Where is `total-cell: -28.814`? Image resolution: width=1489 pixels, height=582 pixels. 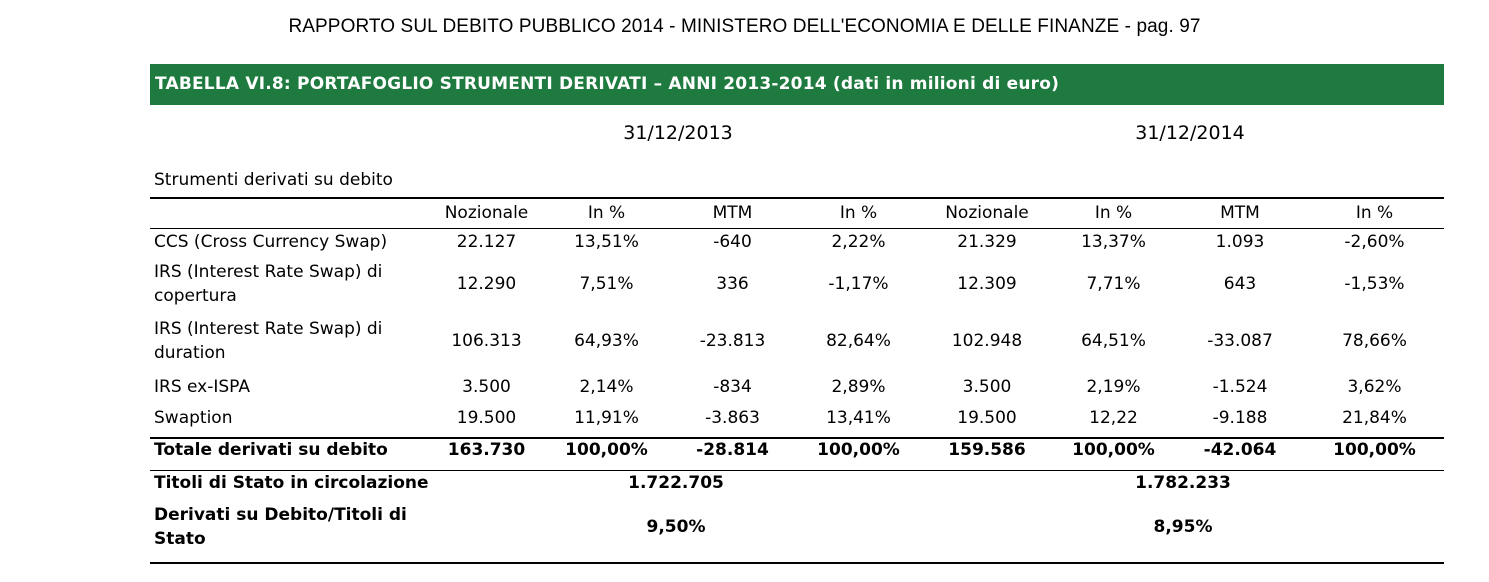 total-cell: -28.814 is located at coordinates (732, 450).